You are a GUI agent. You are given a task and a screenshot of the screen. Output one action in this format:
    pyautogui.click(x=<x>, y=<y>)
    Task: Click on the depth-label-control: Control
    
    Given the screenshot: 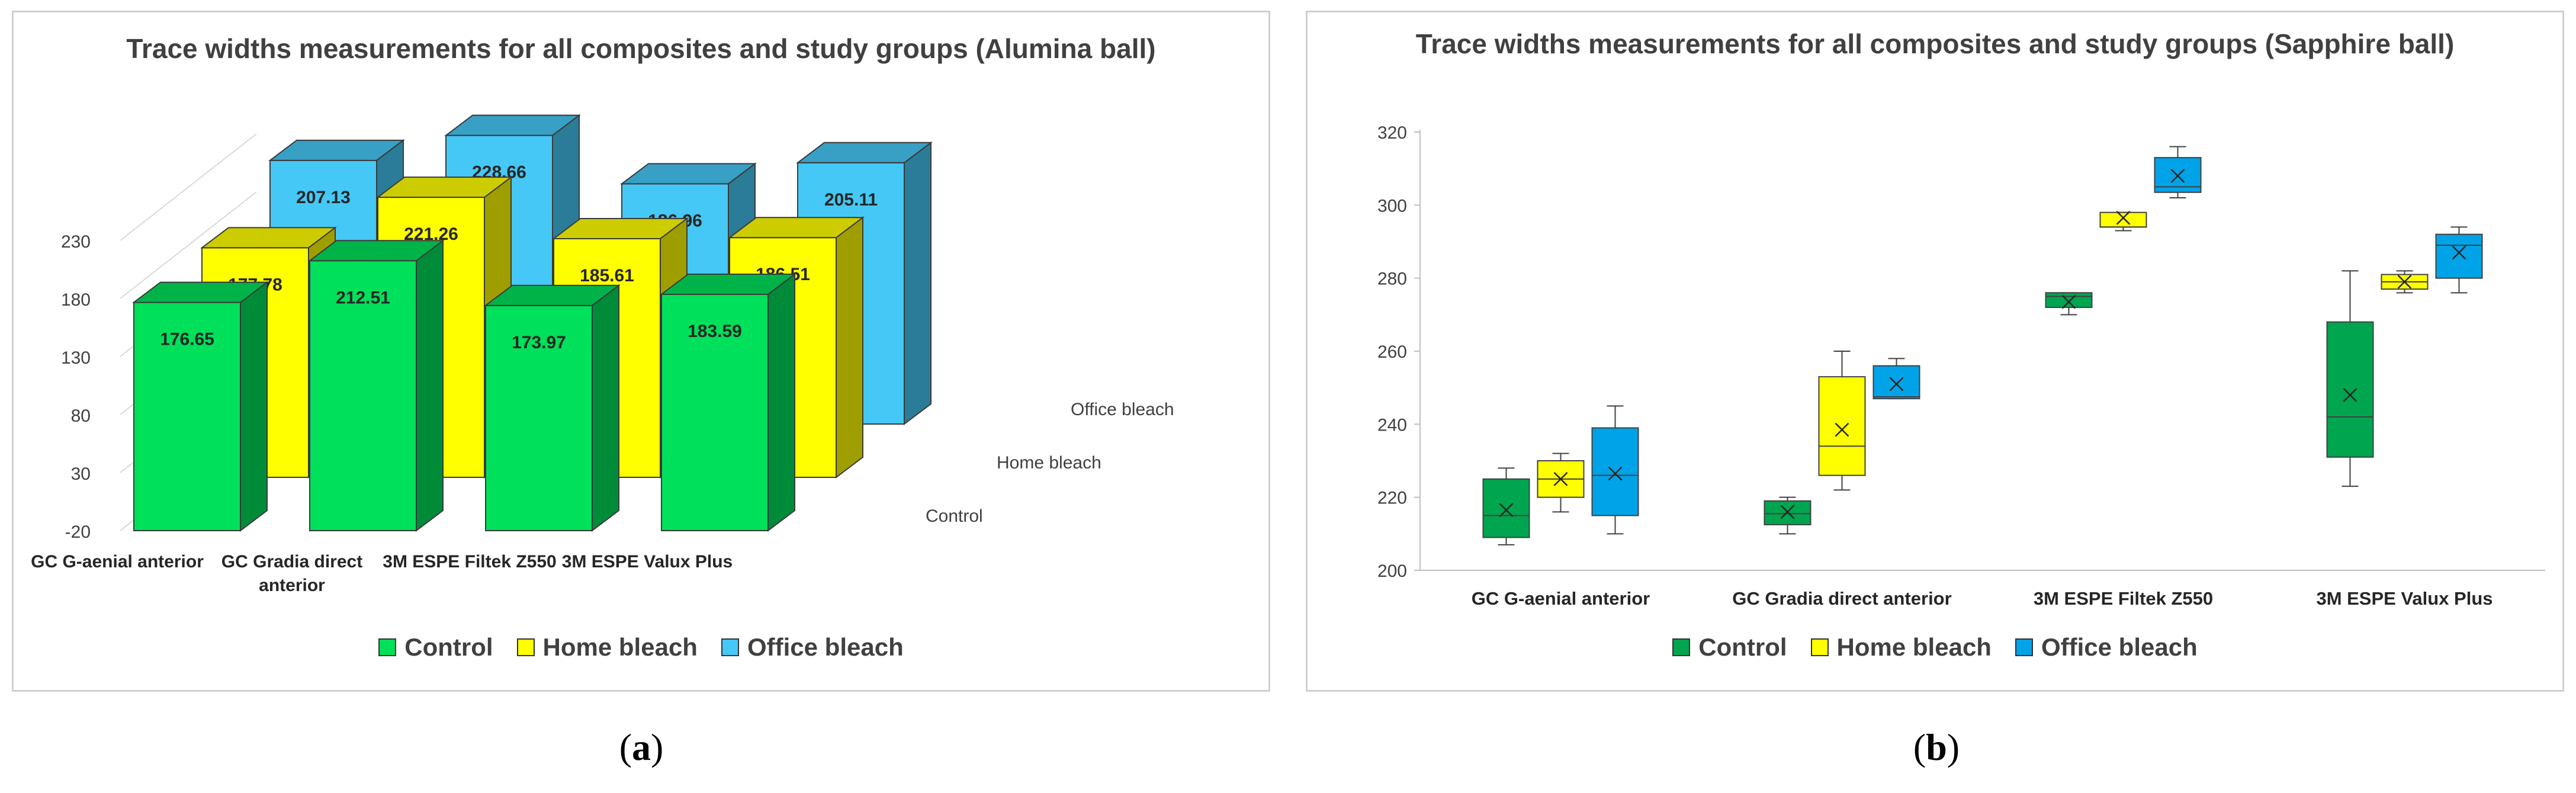 What is the action you would take?
    pyautogui.click(x=955, y=516)
    